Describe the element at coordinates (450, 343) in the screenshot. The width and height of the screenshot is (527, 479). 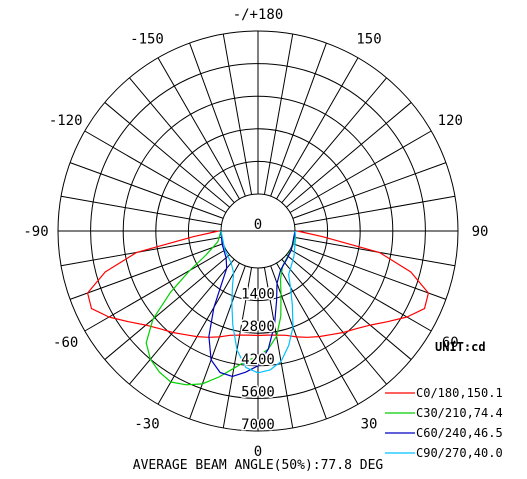
I see `angle-label: 60` at that location.